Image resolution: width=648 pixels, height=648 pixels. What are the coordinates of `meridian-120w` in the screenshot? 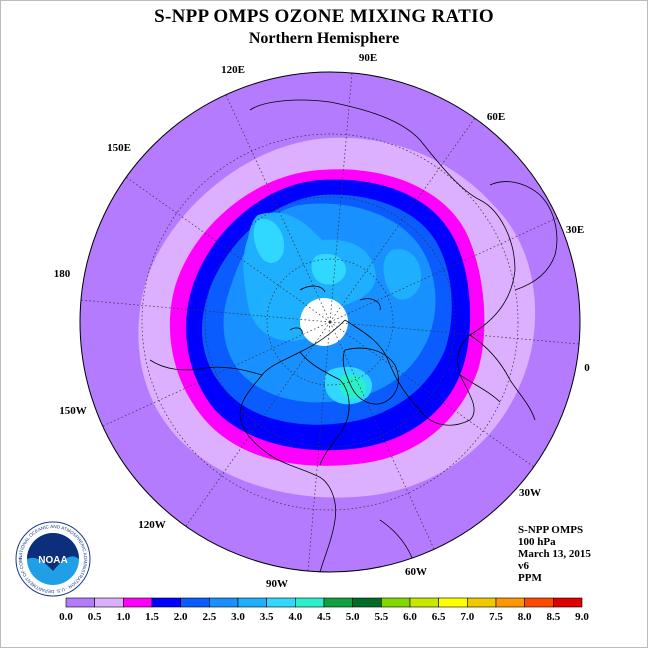 It's located at (258, 424).